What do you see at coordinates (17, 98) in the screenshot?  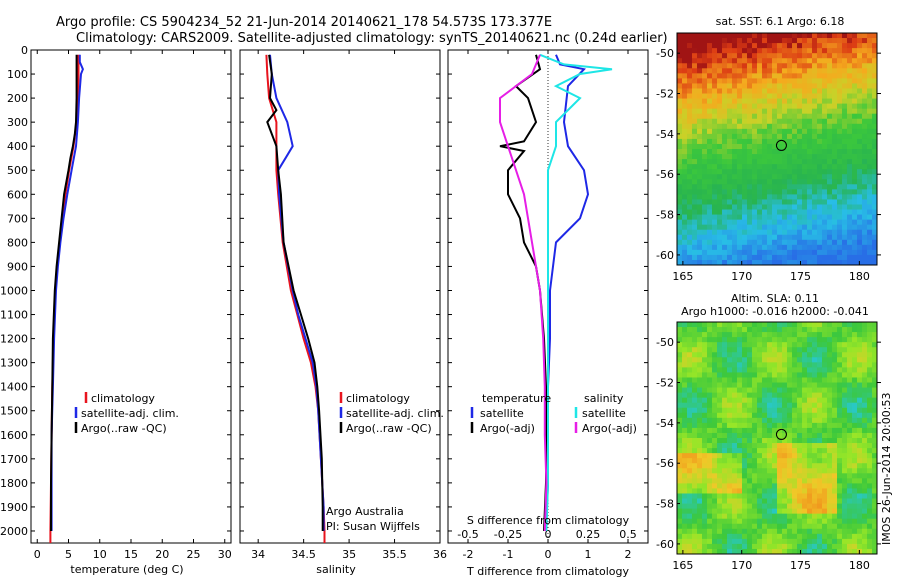 I see `depth-tick-label: 200` at bounding box center [17, 98].